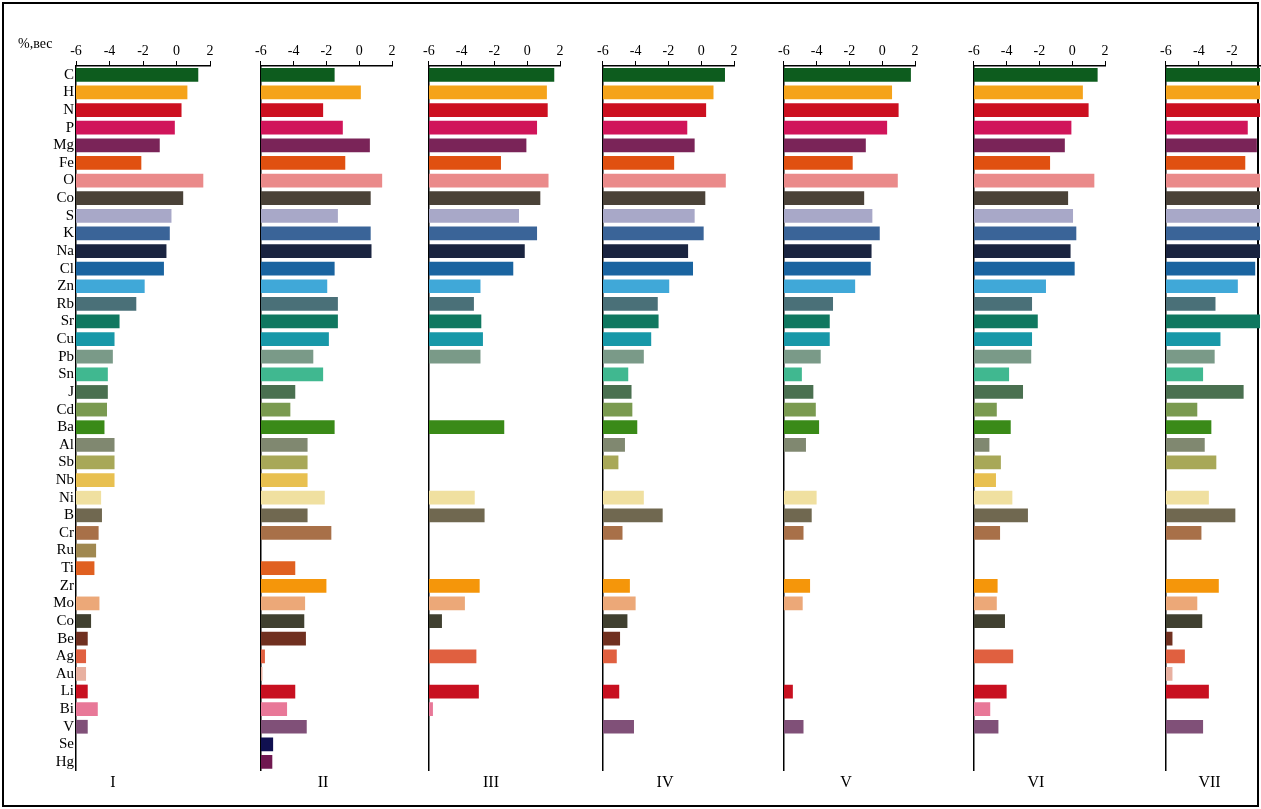 The image size is (1261, 809). I want to click on y-tick-label: Ti, so click(67, 567).